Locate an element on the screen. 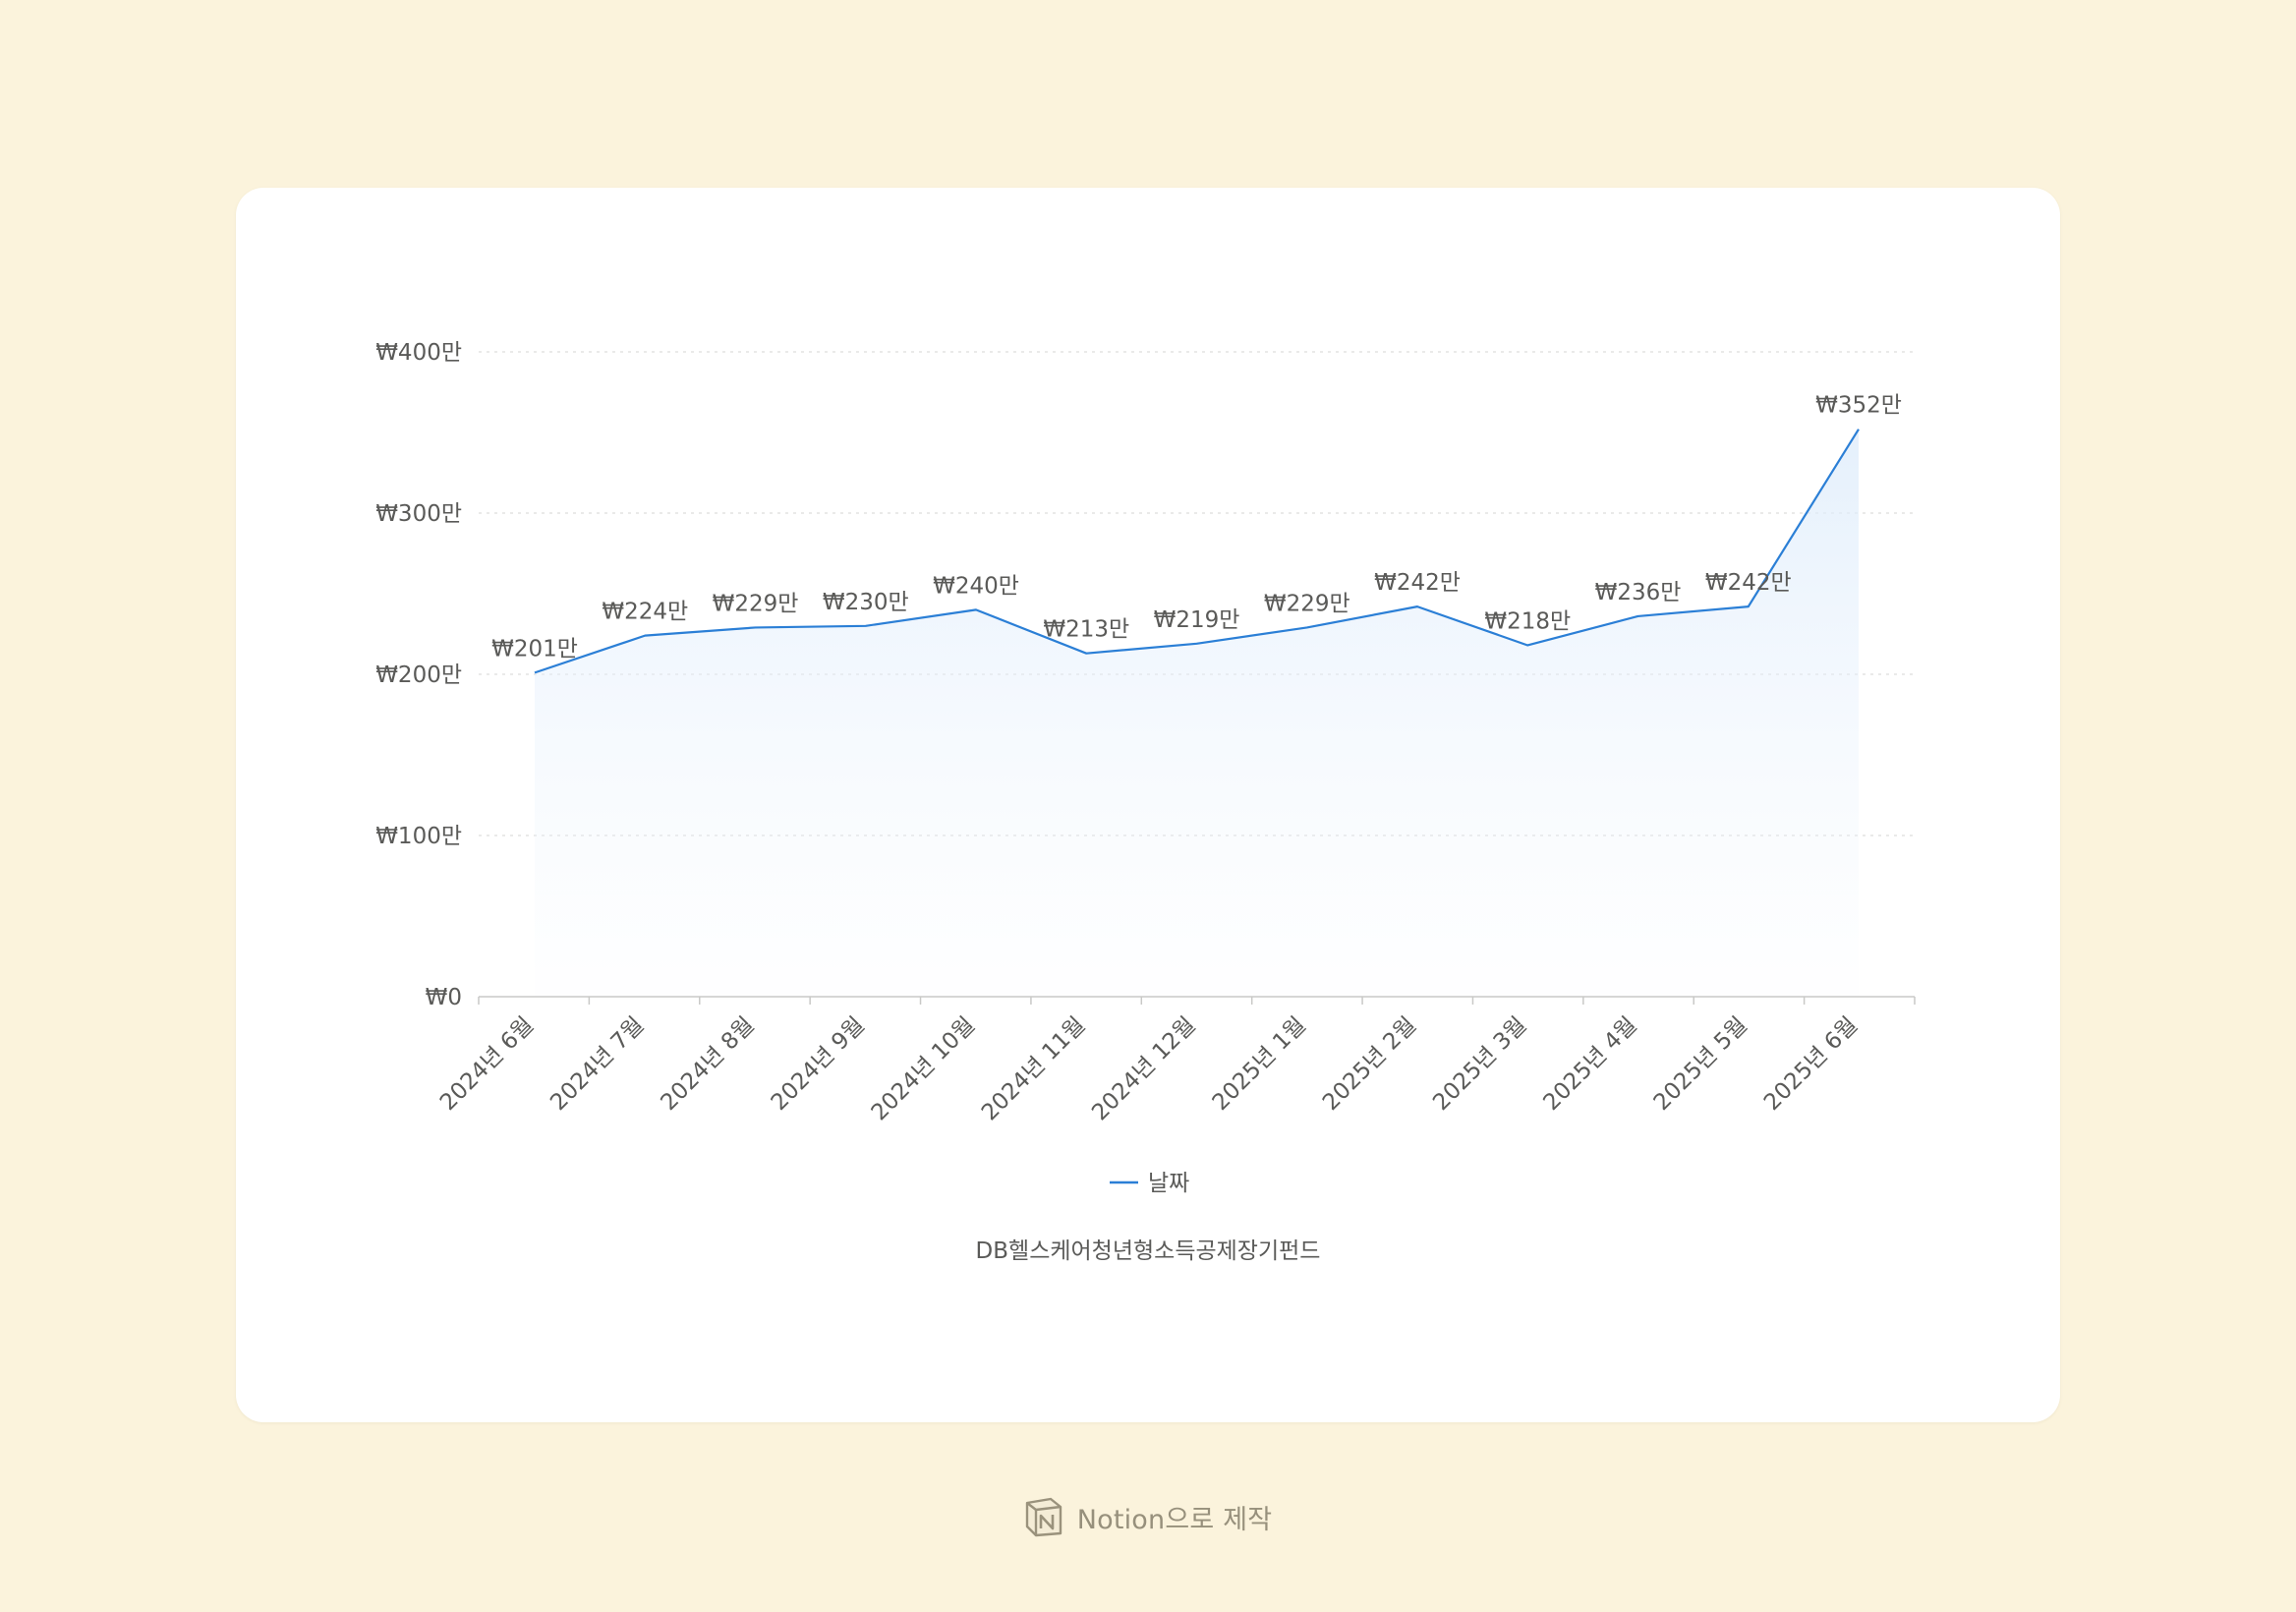  data-label: ₩218만 is located at coordinates (1528, 621).